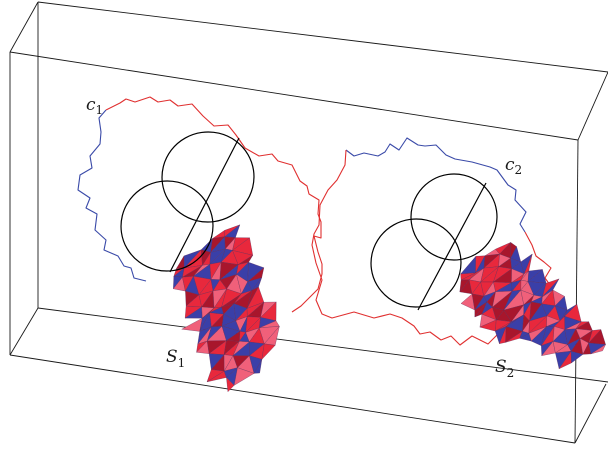 This screenshot has height=449, width=608. Describe the element at coordinates (112, 195) in the screenshot. I see `curve-c1-blue-segment` at that location.